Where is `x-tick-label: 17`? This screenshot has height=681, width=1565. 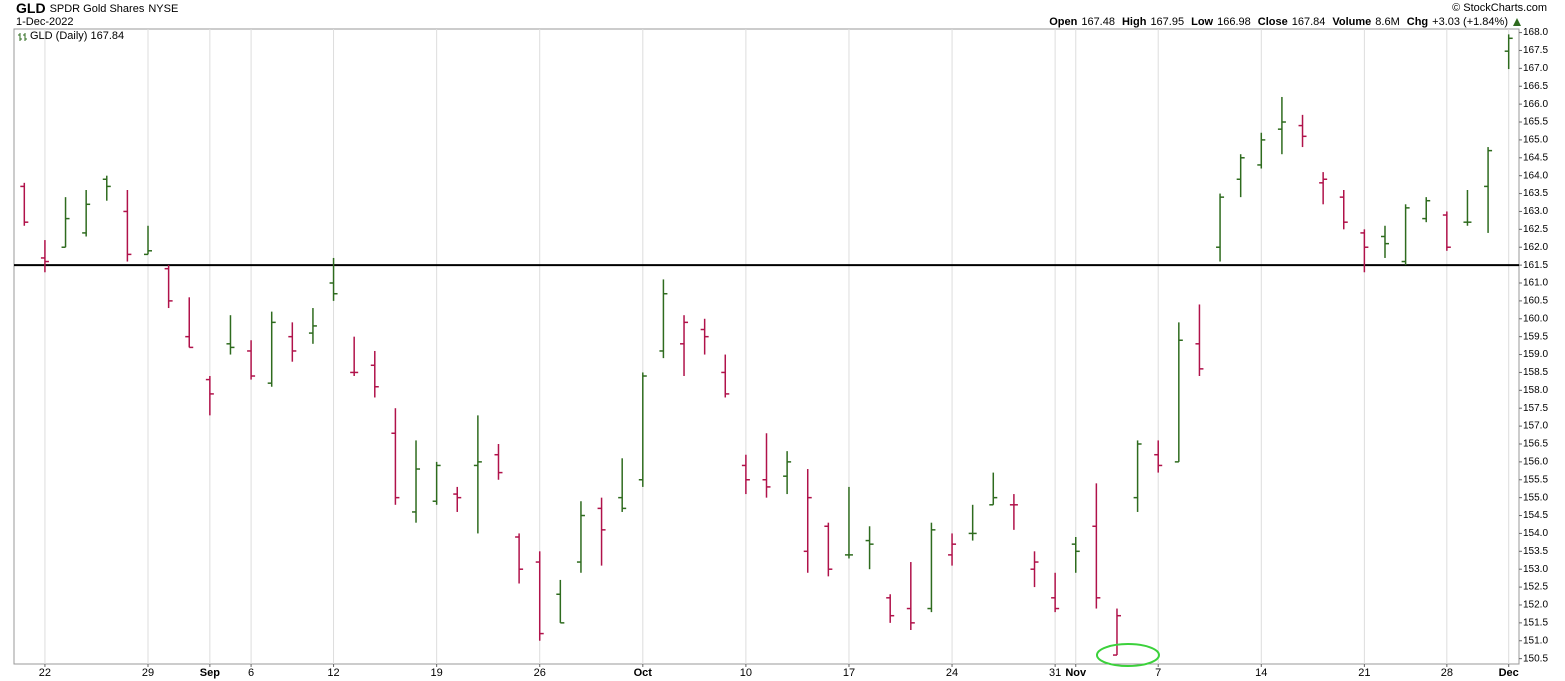
x-tick-label: 17 is located at coordinates (849, 673).